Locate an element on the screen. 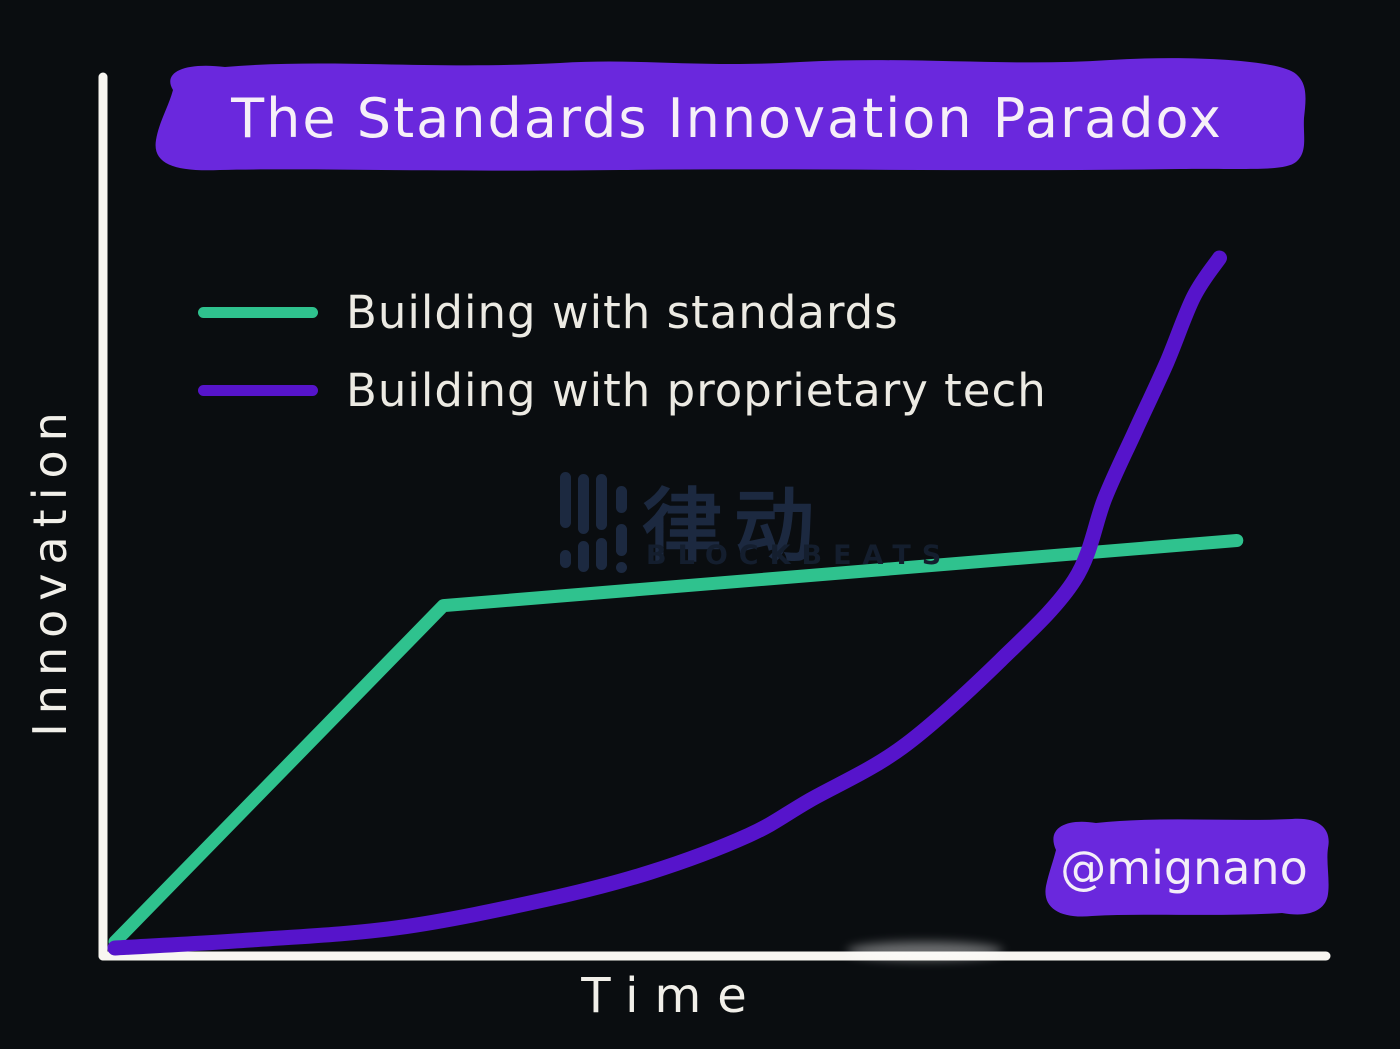 Image resolution: width=1400 pixels, height=1049 pixels. title-highlight-banner is located at coordinates (730, 114).